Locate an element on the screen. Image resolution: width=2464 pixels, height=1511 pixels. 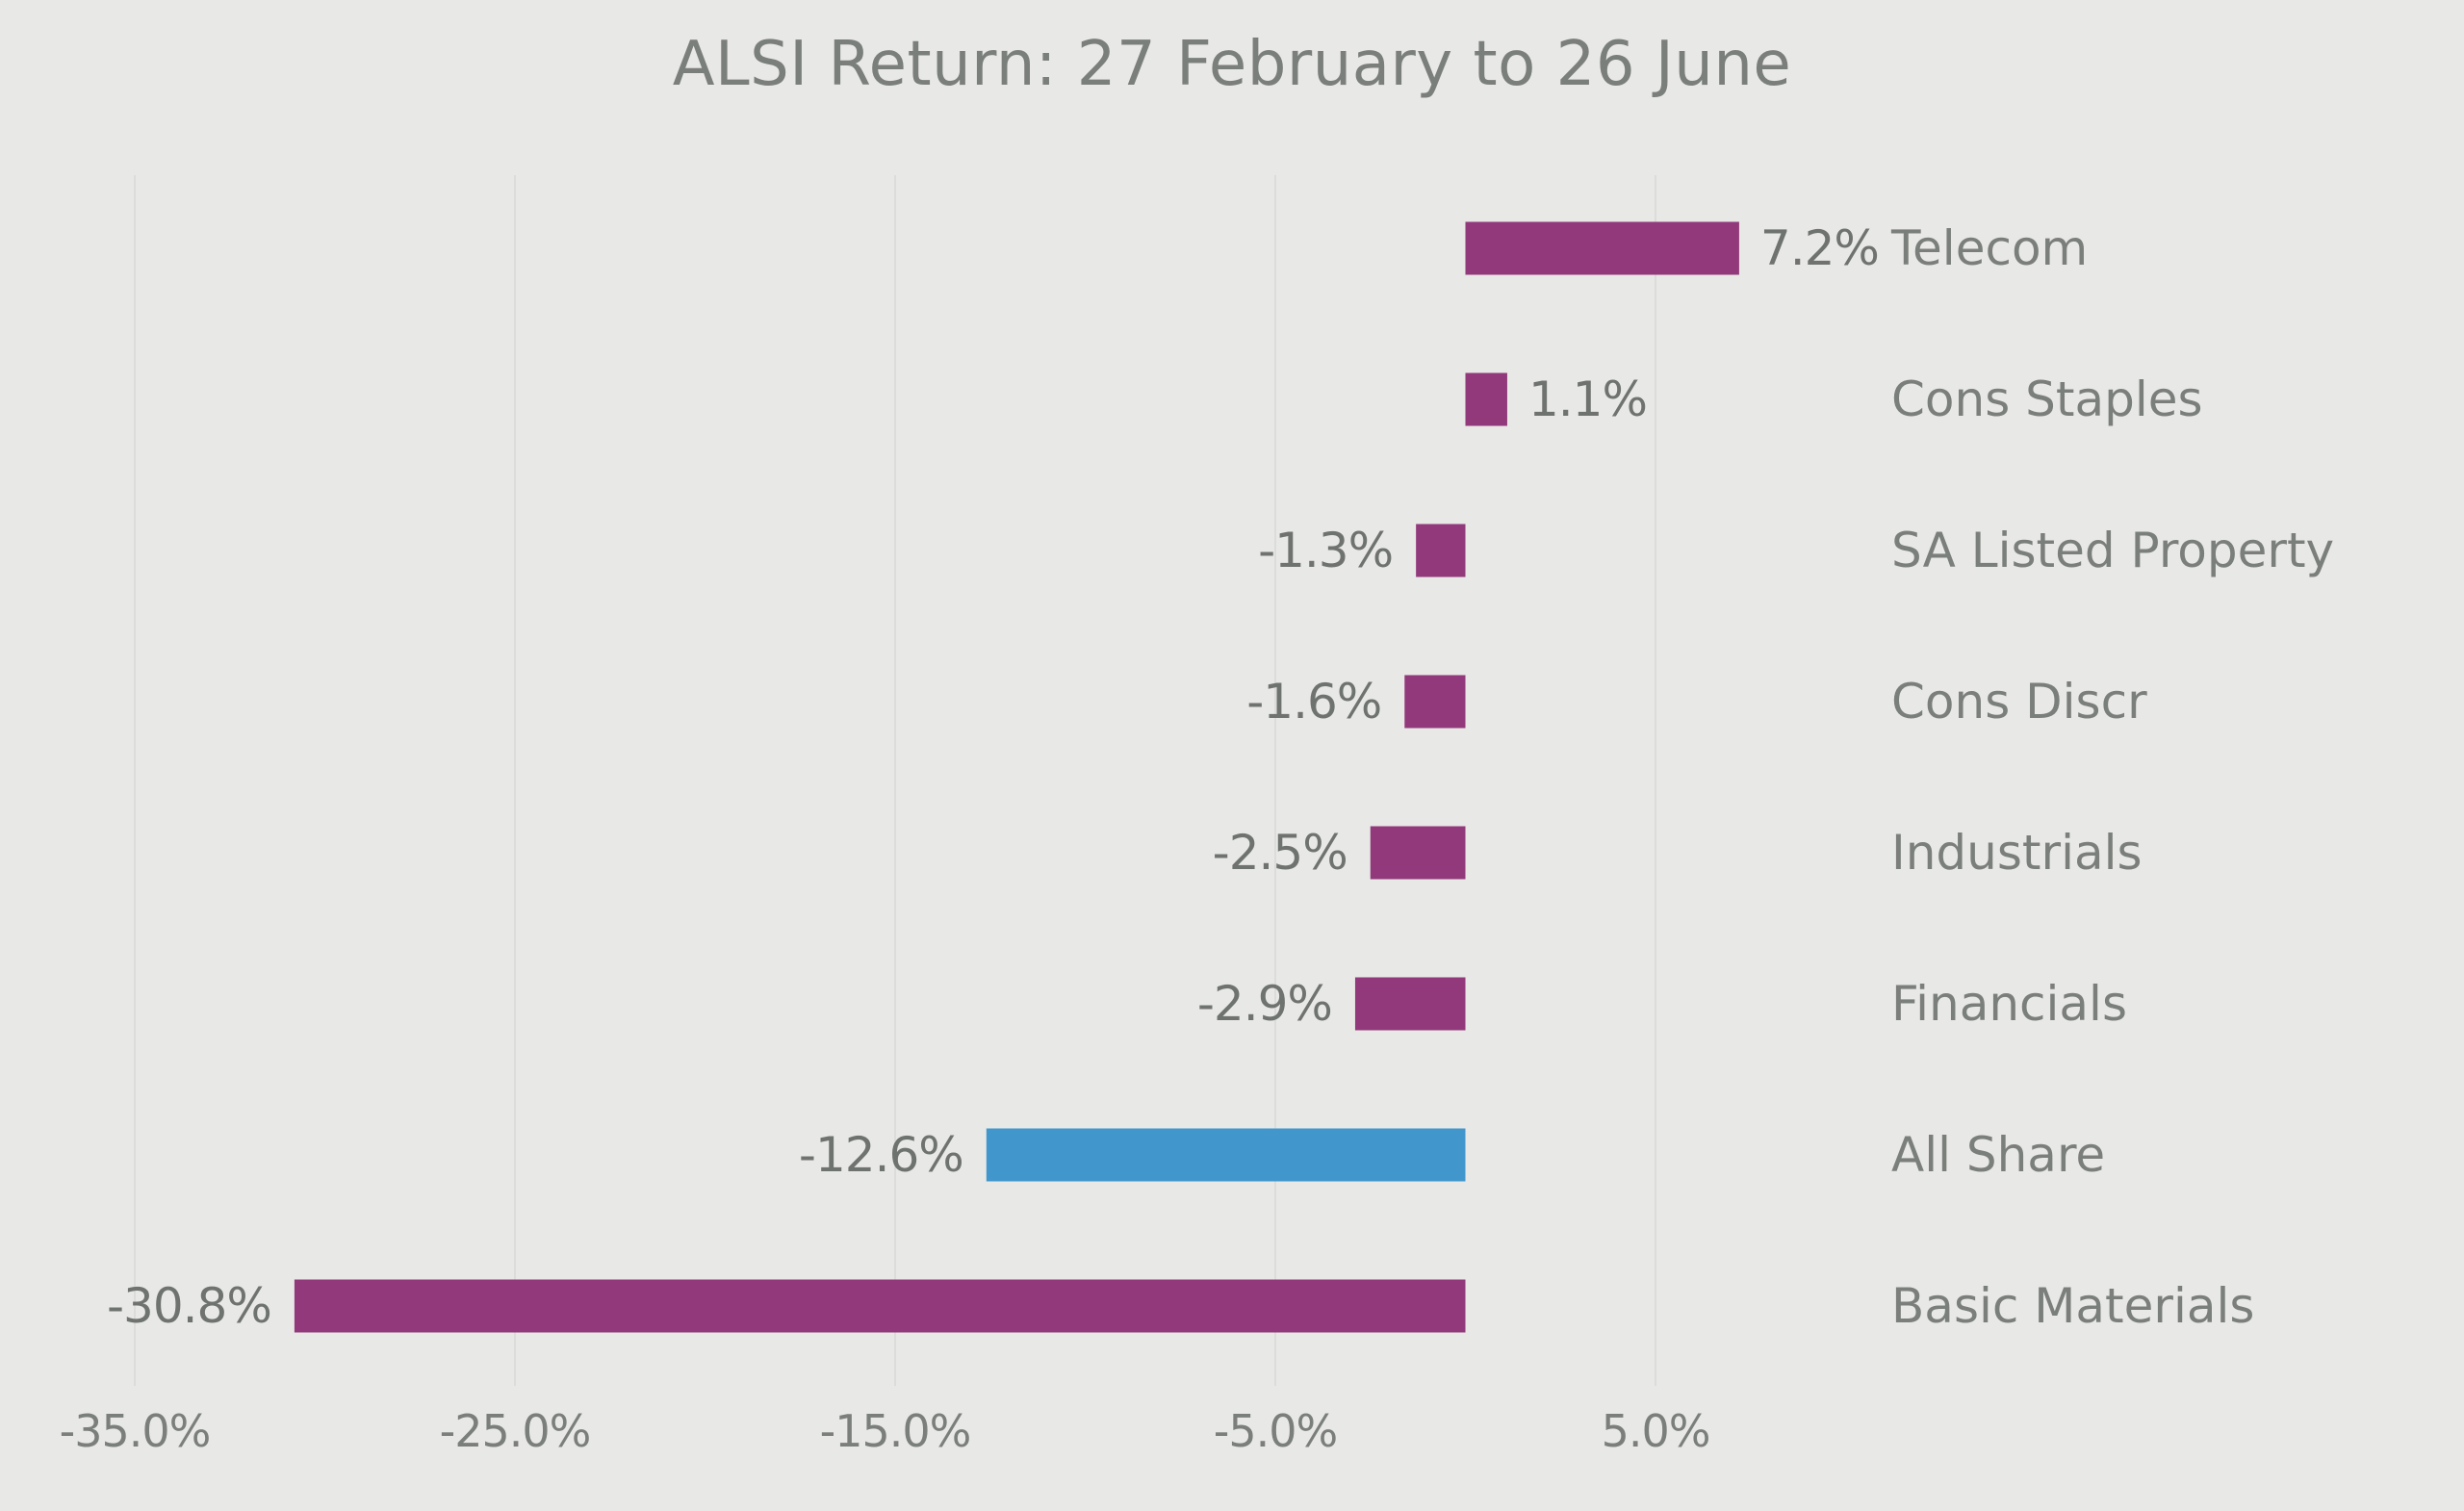
data-label: -2.9% is located at coordinates (1264, 1004).